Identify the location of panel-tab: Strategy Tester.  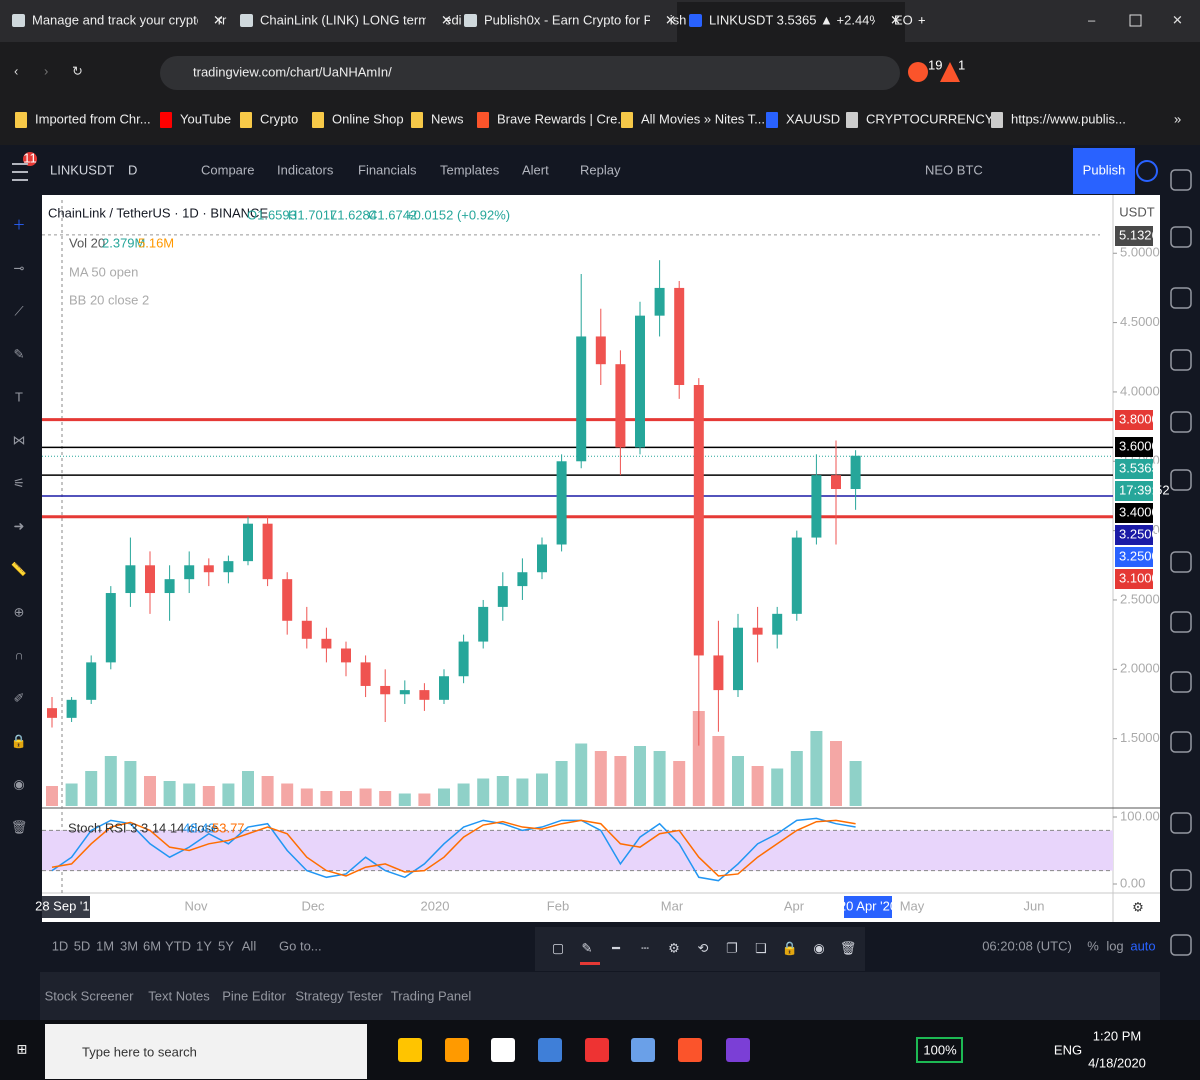
(339, 995).